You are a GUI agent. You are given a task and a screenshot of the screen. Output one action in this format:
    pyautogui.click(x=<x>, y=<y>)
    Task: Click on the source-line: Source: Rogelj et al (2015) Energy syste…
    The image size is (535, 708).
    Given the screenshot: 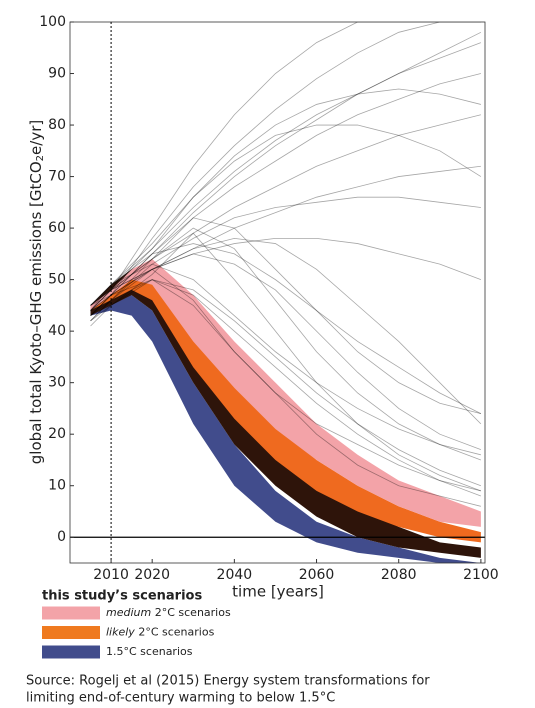 What is the action you would take?
    pyautogui.click(x=228, y=681)
    